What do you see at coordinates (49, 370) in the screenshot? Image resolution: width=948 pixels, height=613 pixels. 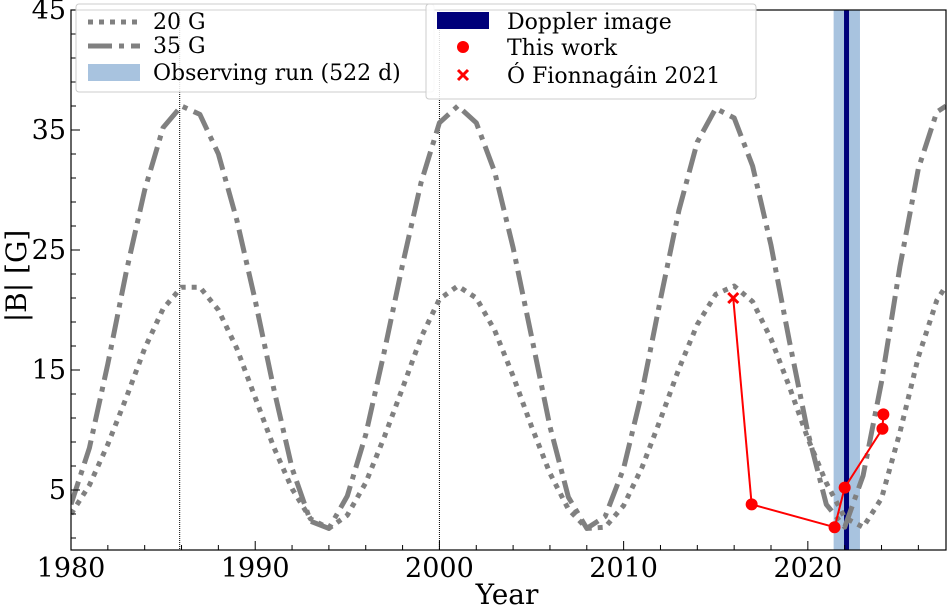 I see `y-tick-label: 15` at bounding box center [49, 370].